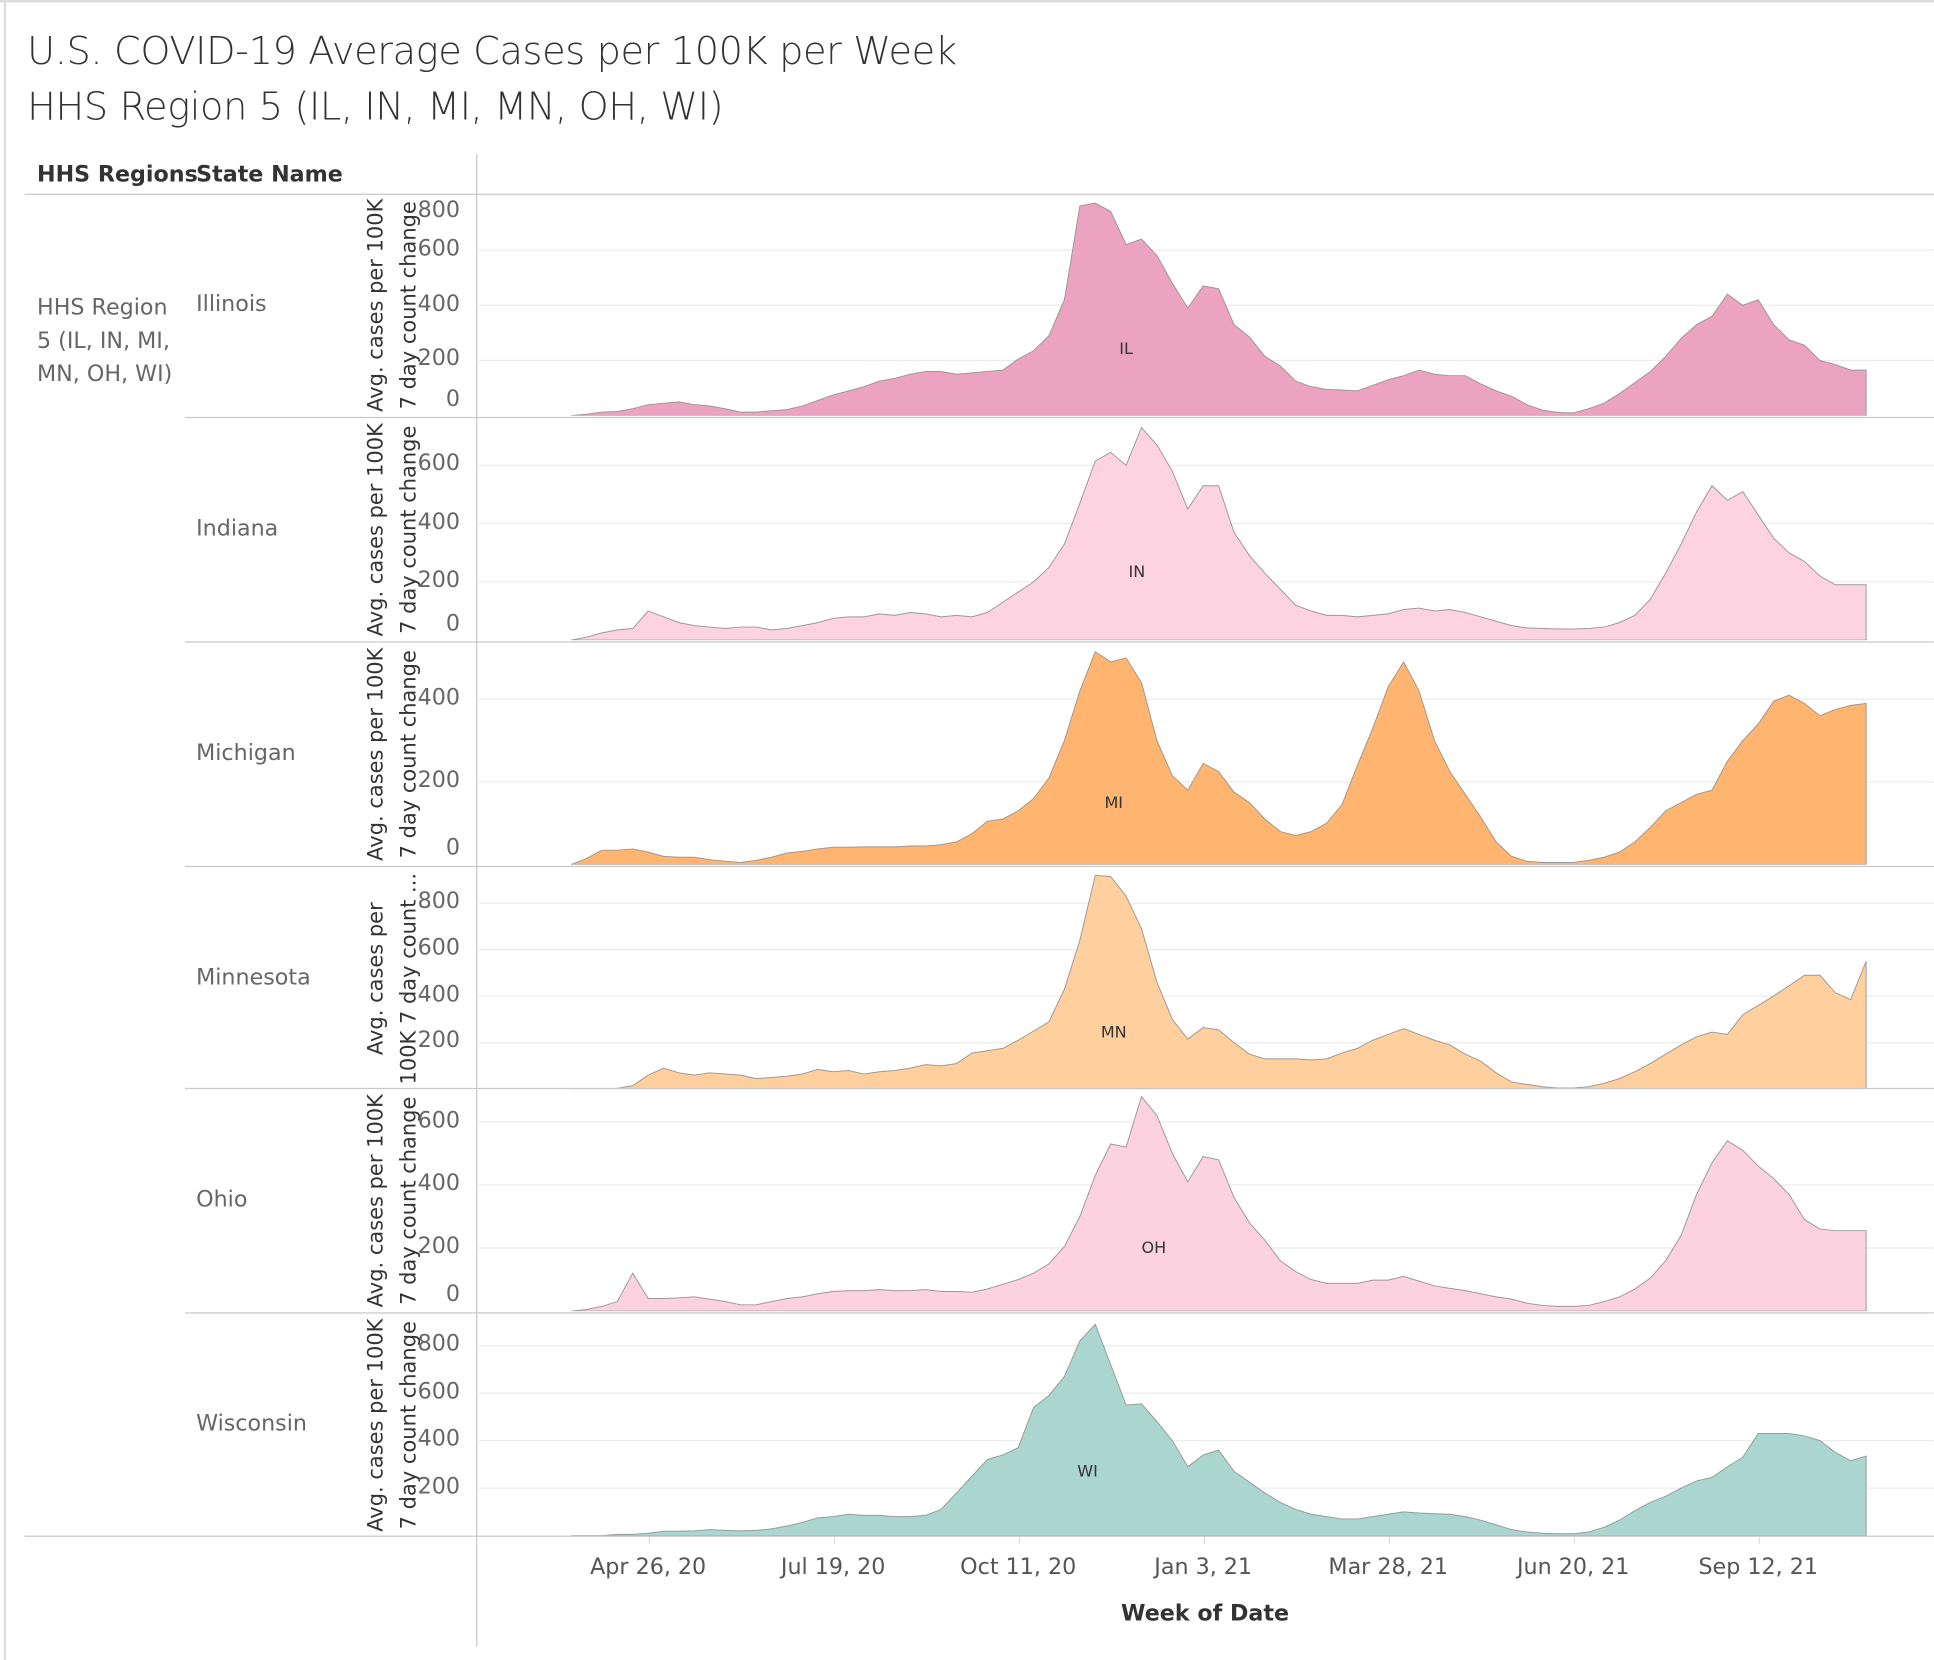 Image resolution: width=1934 pixels, height=1660 pixels. Describe the element at coordinates (5, 830) in the screenshot. I see `frame-border-left` at that location.